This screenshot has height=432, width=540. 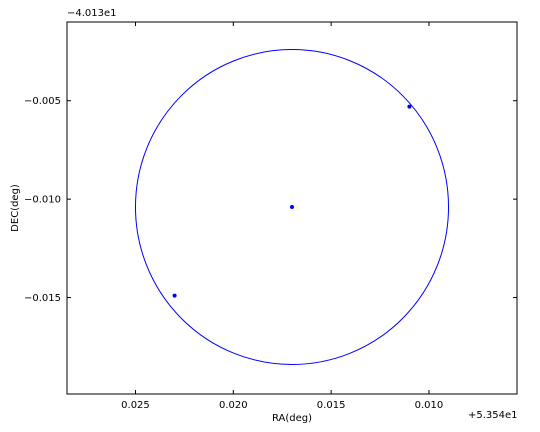 What do you see at coordinates (292, 418) in the screenshot?
I see `x-axis-label: RA(deg)` at bounding box center [292, 418].